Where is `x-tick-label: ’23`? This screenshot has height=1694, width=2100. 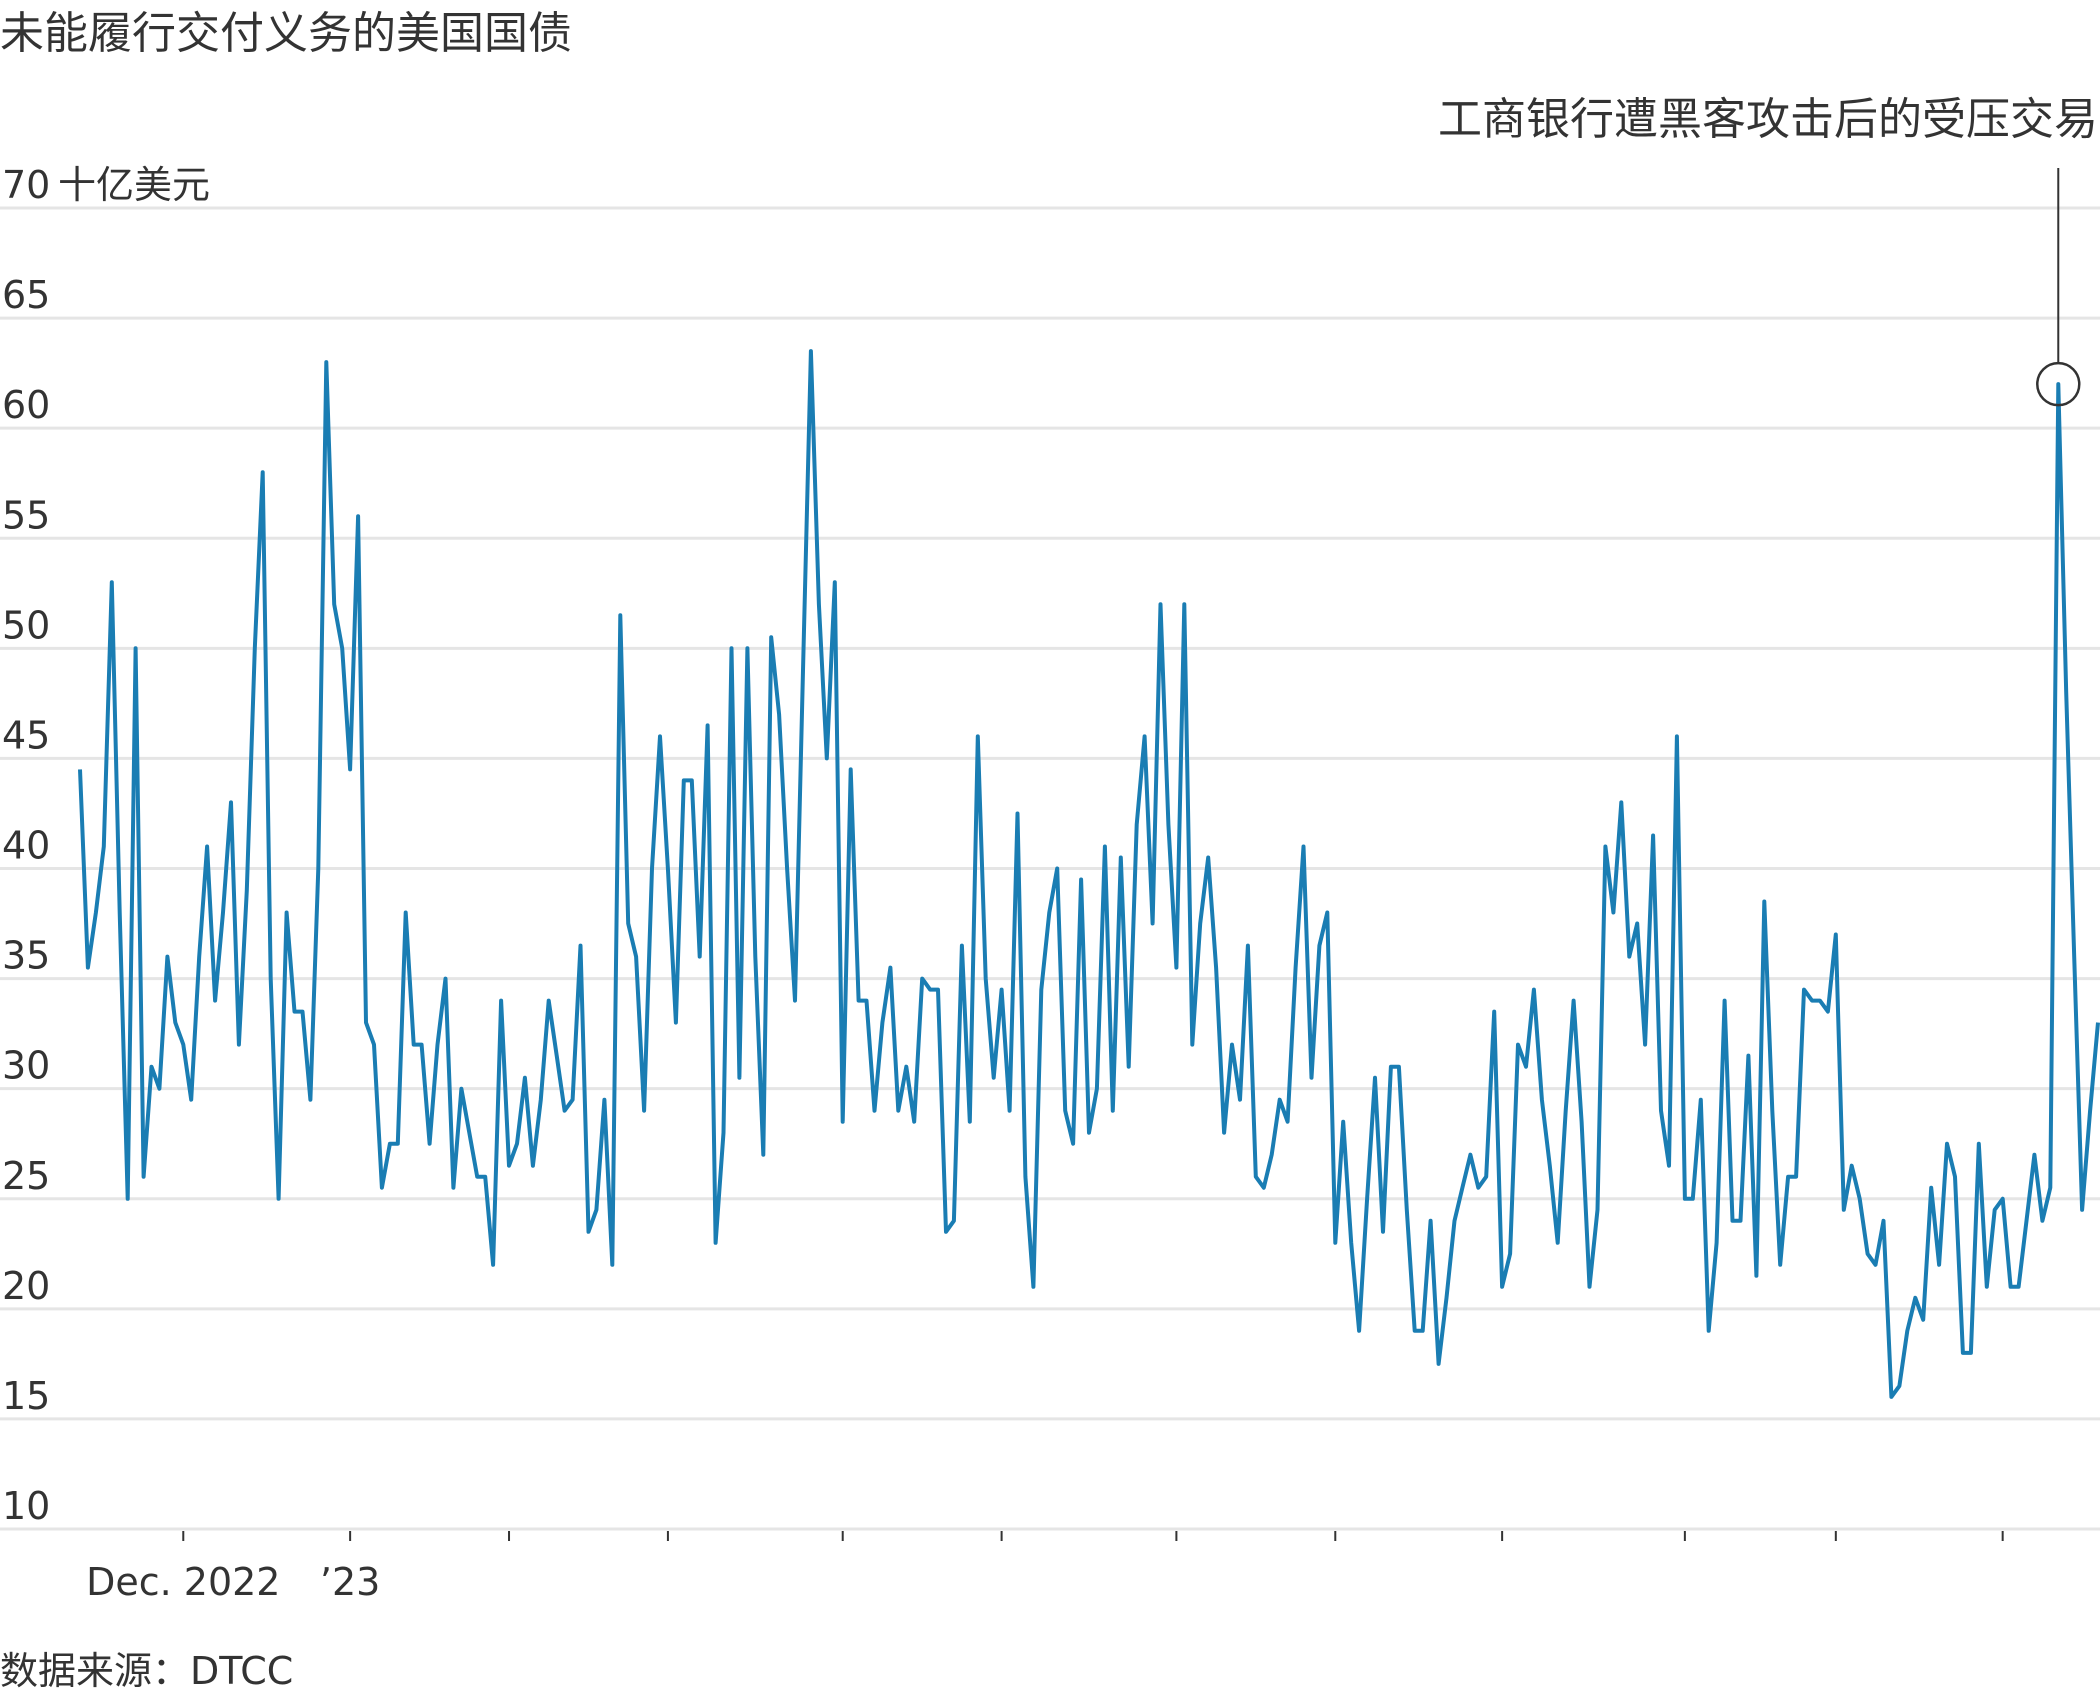
x-tick-label: ’23 is located at coordinates (350, 1582).